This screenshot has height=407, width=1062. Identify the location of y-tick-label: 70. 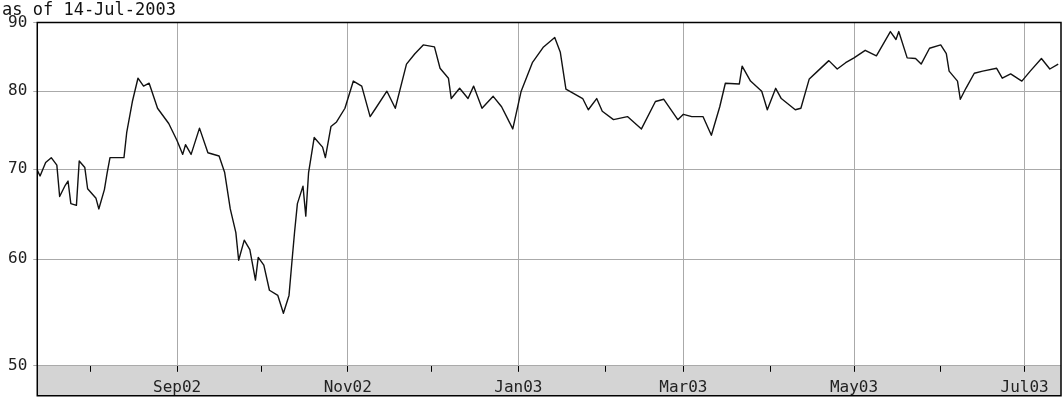
(18, 168).